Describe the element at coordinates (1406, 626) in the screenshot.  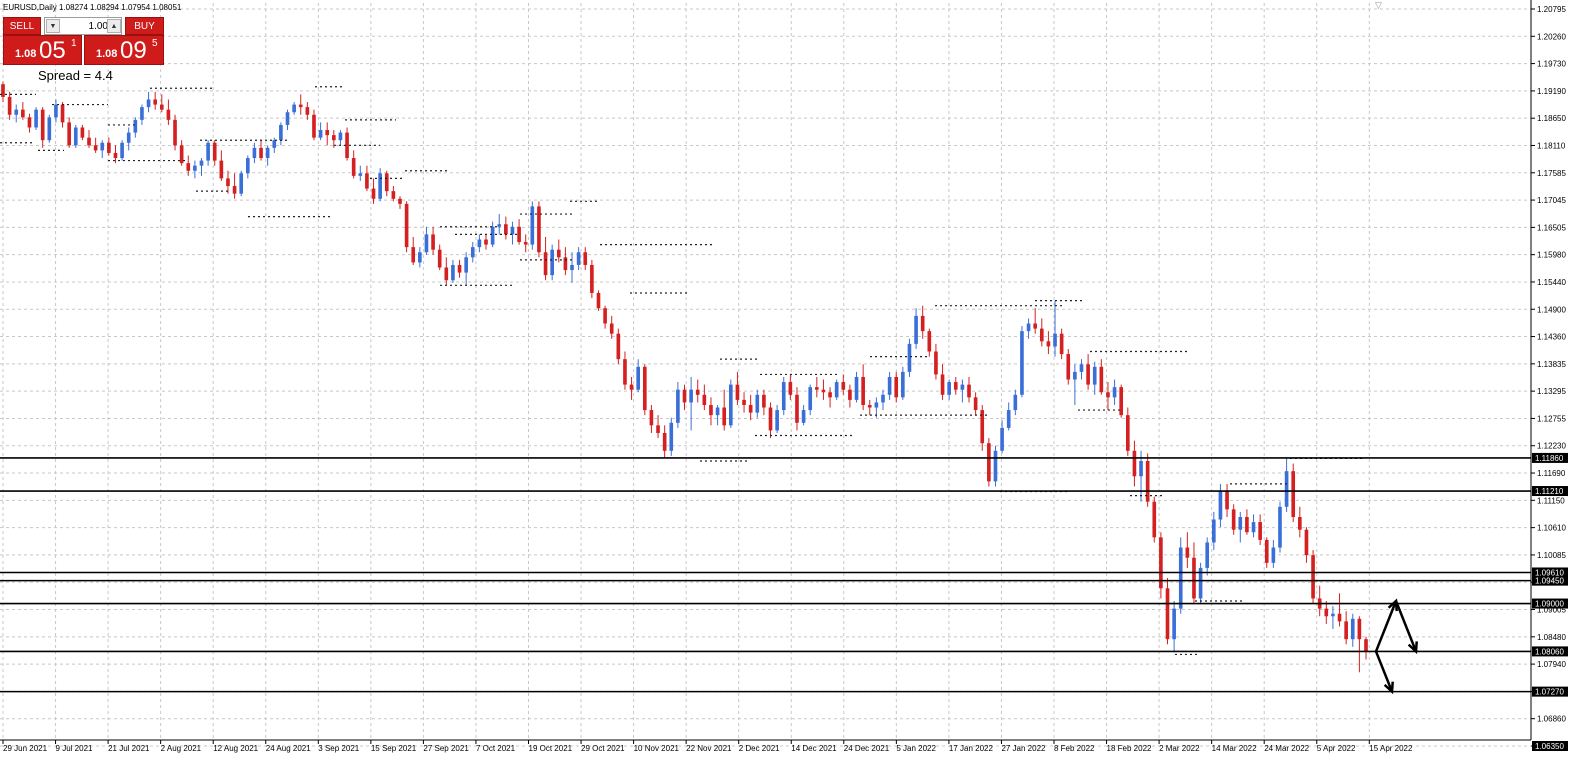
I see `projection-arrow-down` at that location.